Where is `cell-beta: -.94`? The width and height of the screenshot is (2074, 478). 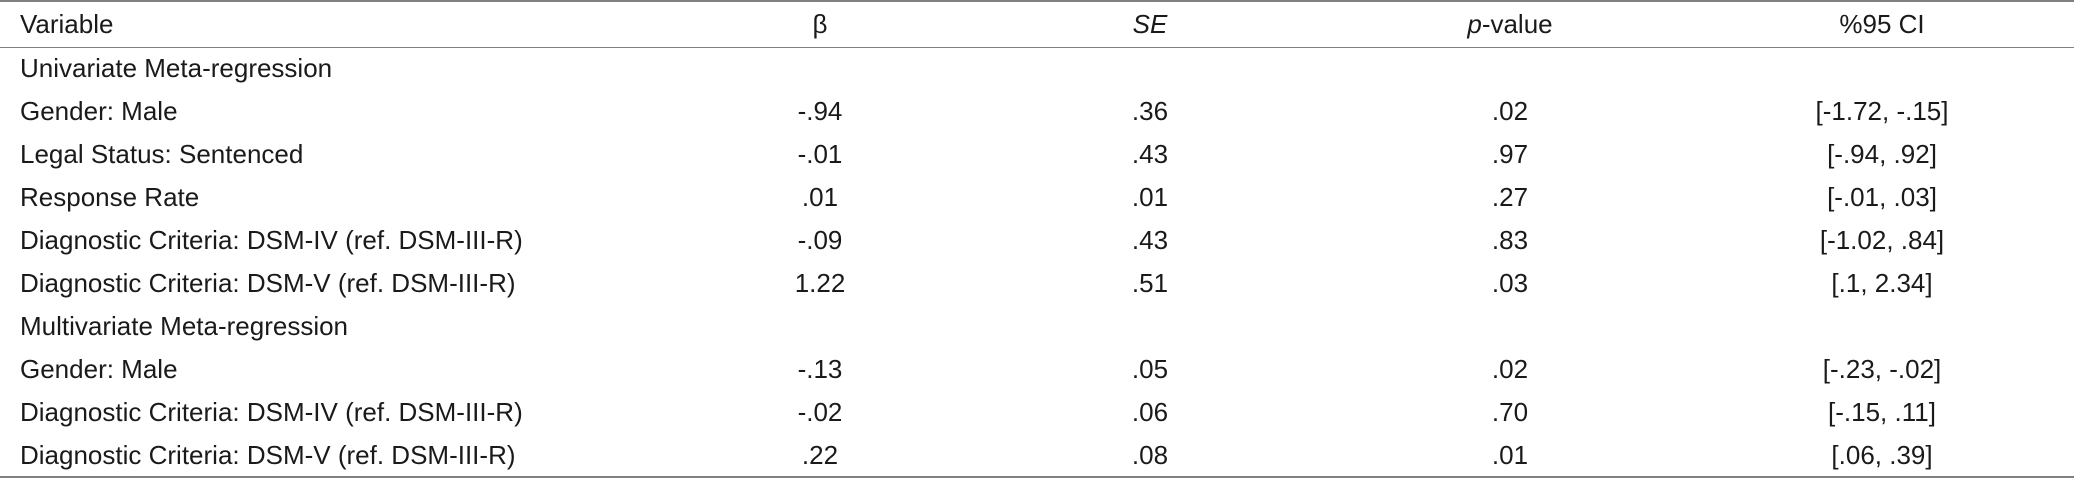
cell-beta: -.94 is located at coordinates (820, 111).